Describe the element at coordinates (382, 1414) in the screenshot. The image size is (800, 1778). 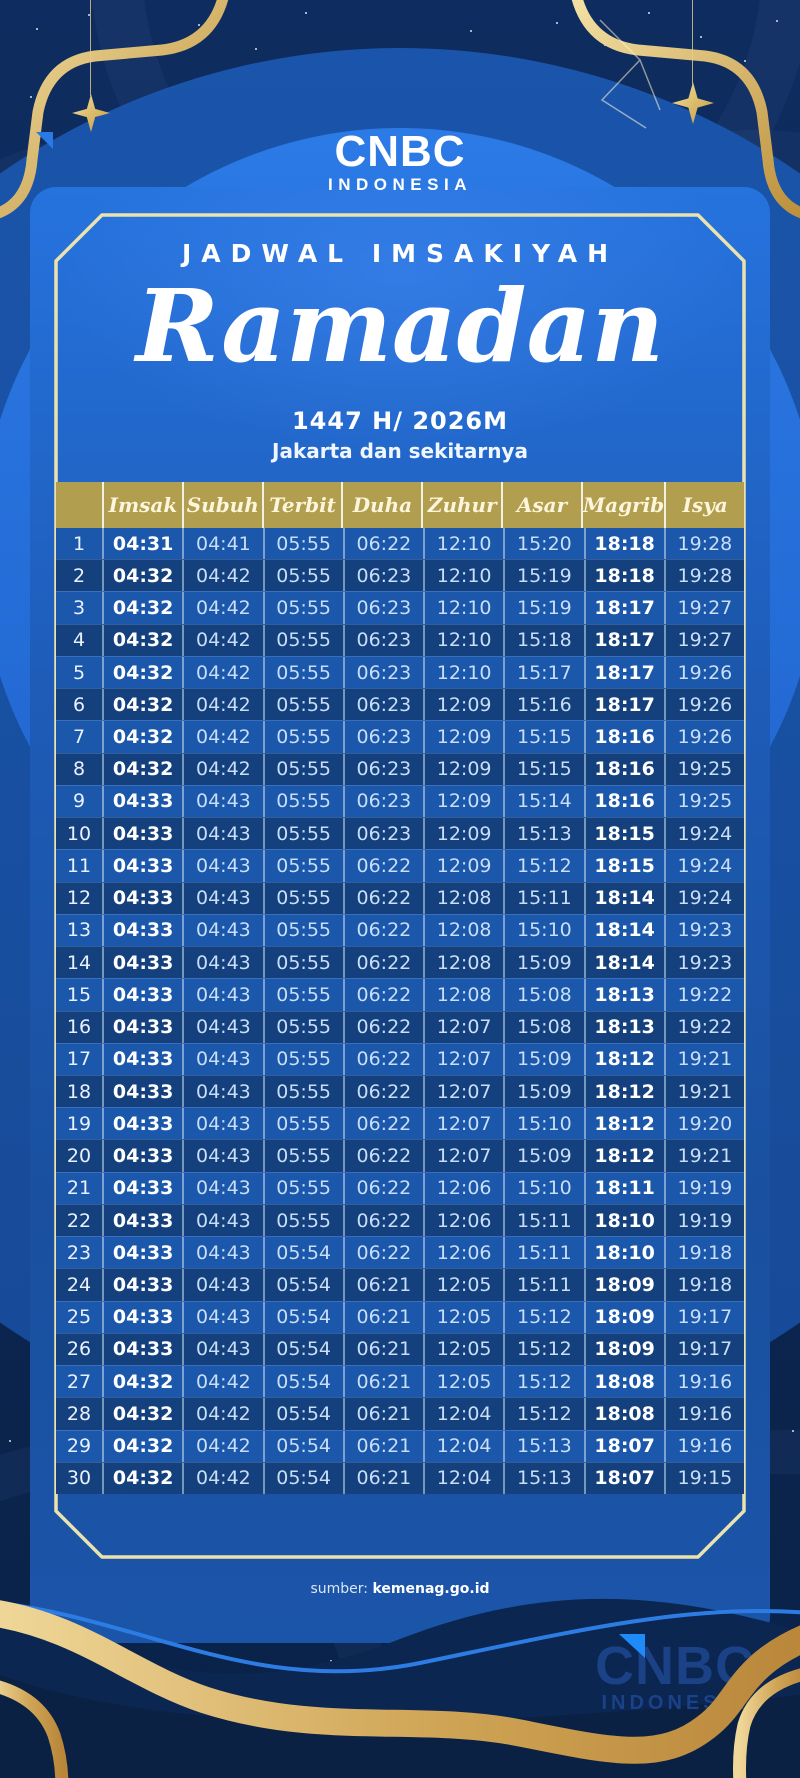
I see `time-cell: 06:21` at that location.